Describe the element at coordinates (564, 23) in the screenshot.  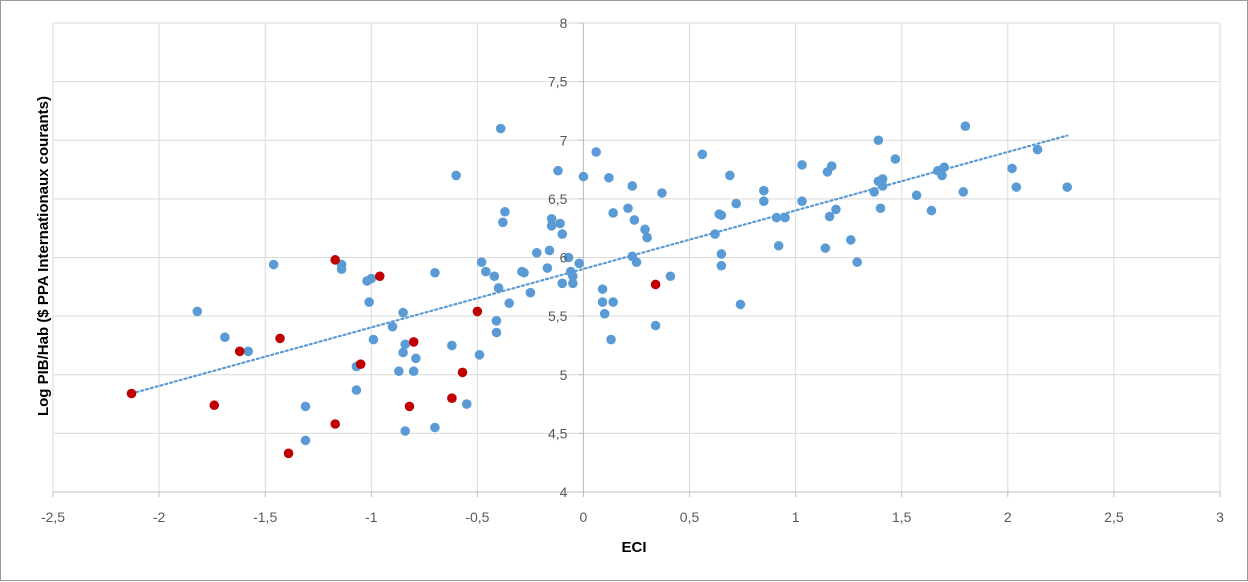
I see `y-tick-label: 8` at that location.